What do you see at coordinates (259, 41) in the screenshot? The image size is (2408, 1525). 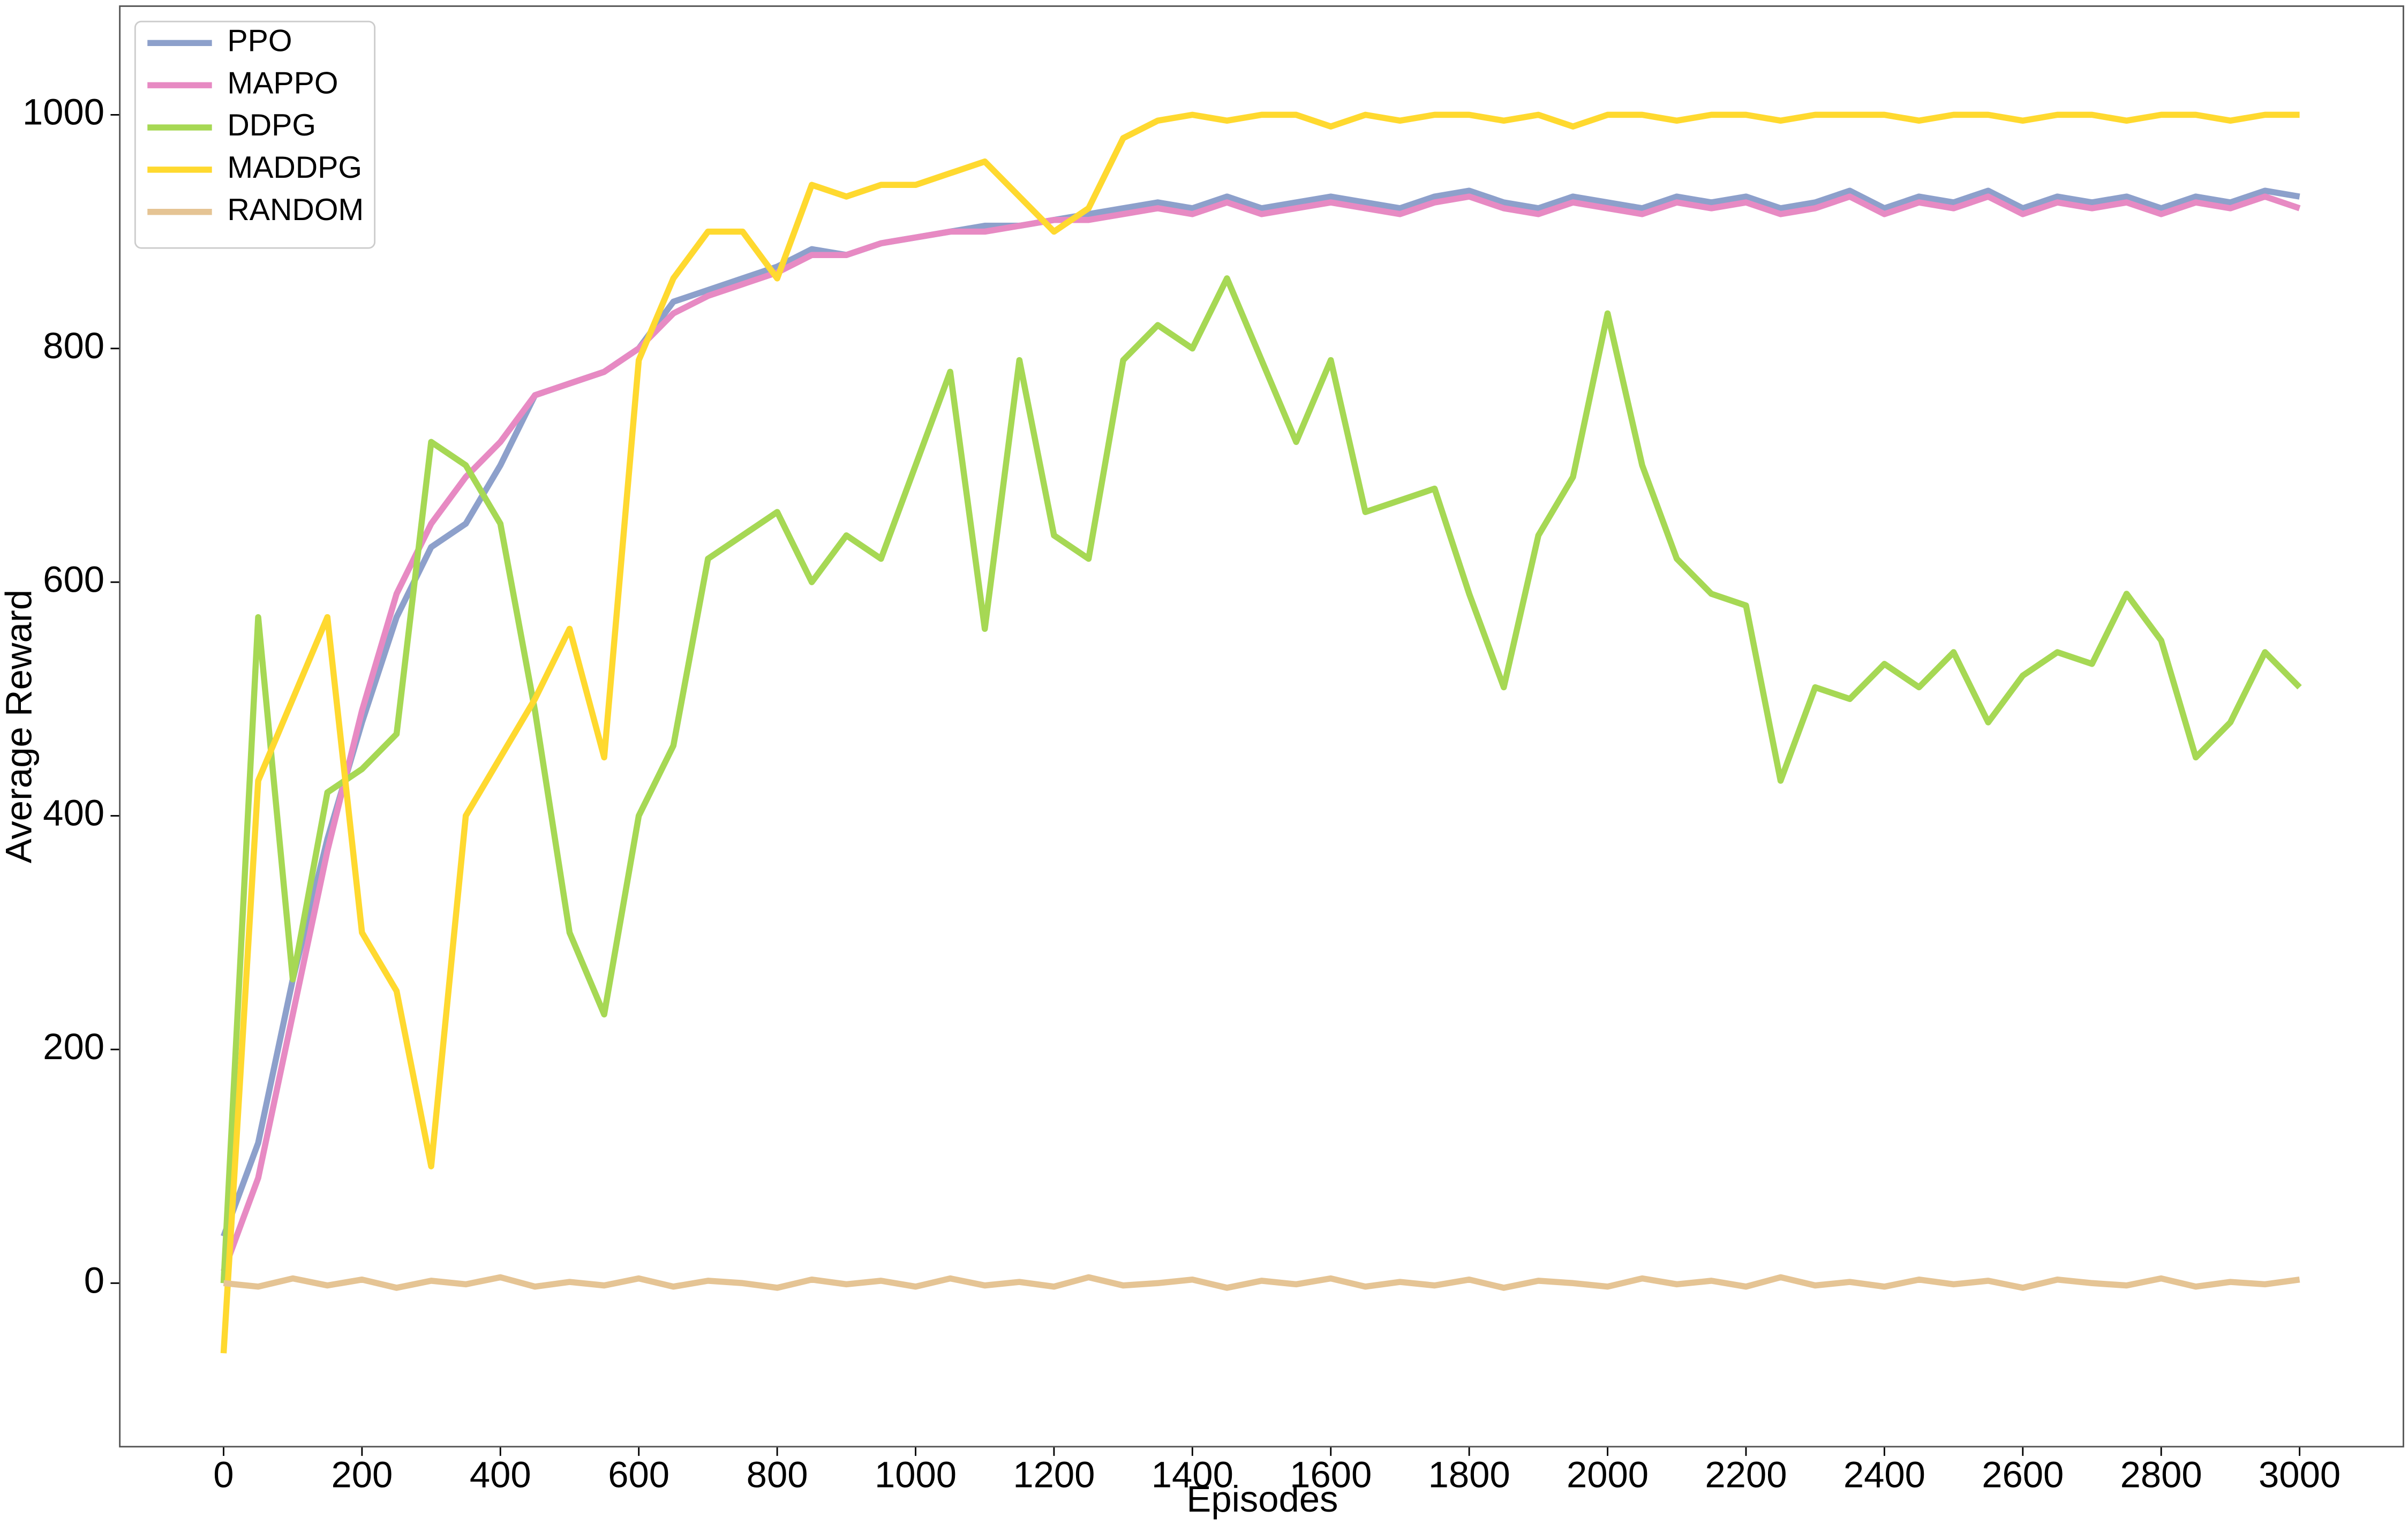 I see `legend-label: PPO` at bounding box center [259, 41].